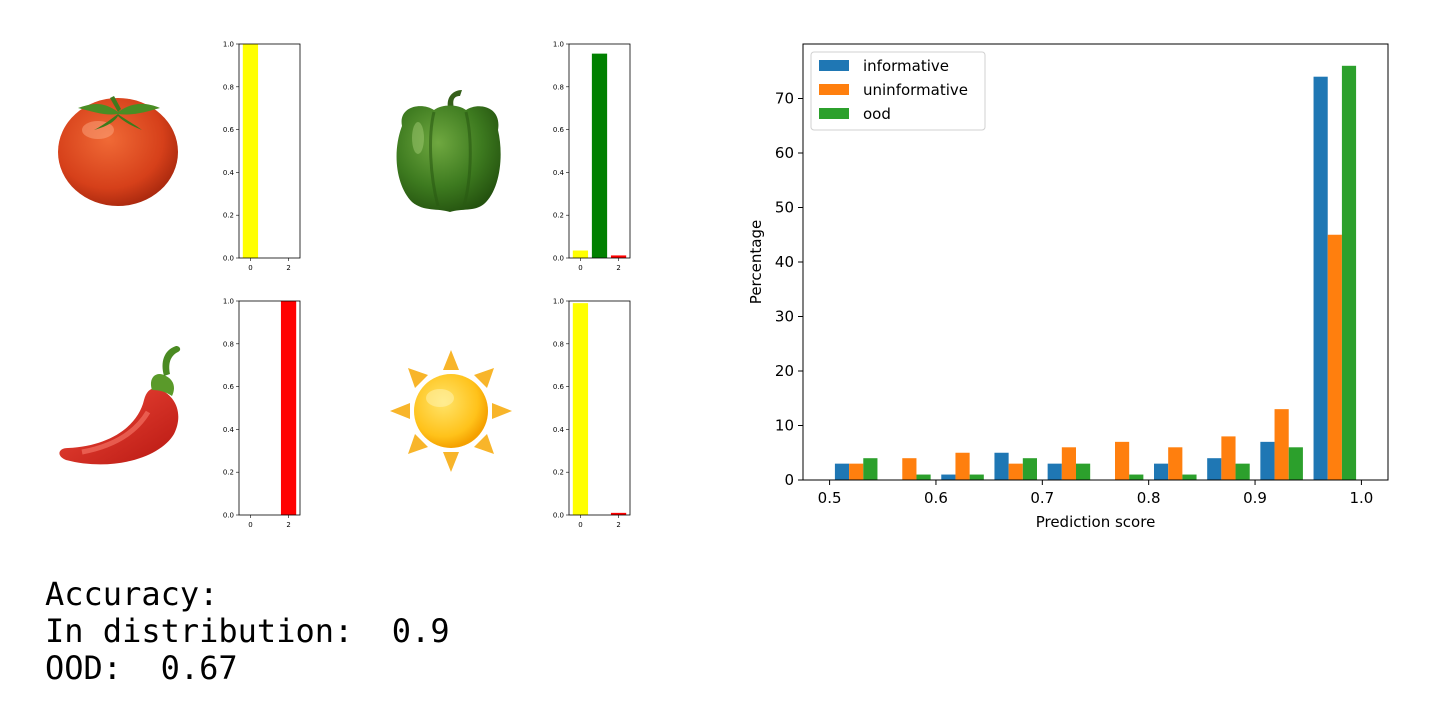  What do you see at coordinates (834, 89) in the screenshot?
I see `legend-swatch-uninformative` at bounding box center [834, 89].